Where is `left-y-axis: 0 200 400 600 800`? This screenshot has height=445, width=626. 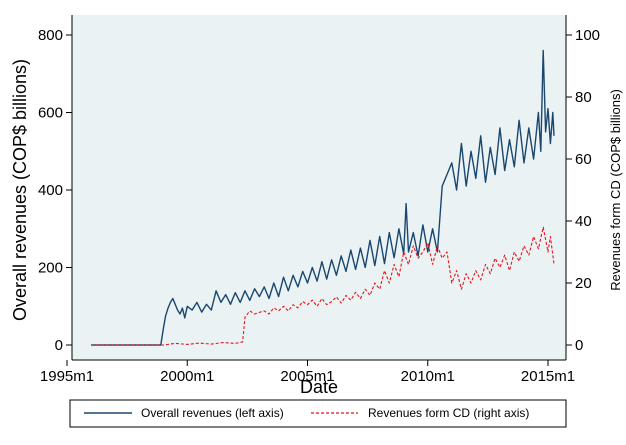
left-y-axis: 0 200 400 600 800 is located at coordinates (55, 187).